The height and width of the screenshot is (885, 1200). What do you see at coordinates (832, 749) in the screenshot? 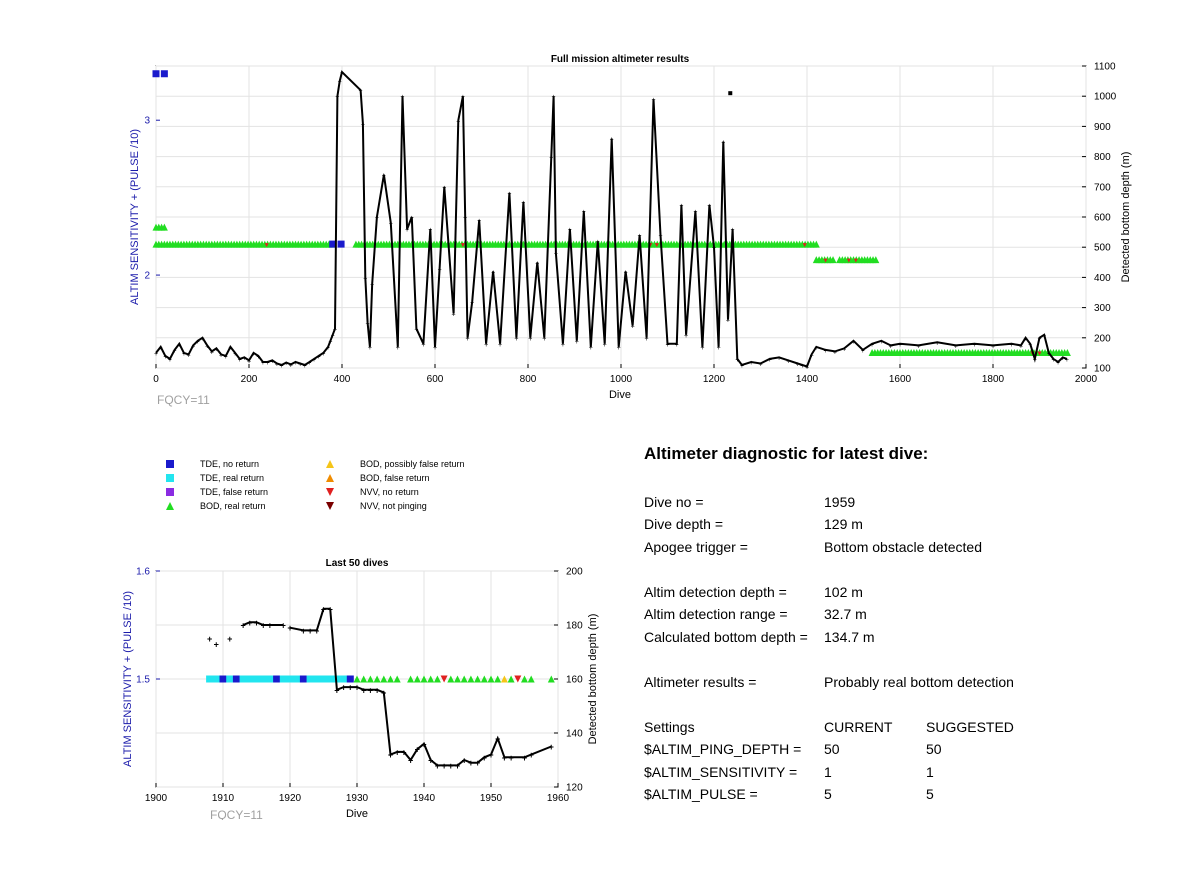
I see `setting-current: 50` at bounding box center [832, 749].